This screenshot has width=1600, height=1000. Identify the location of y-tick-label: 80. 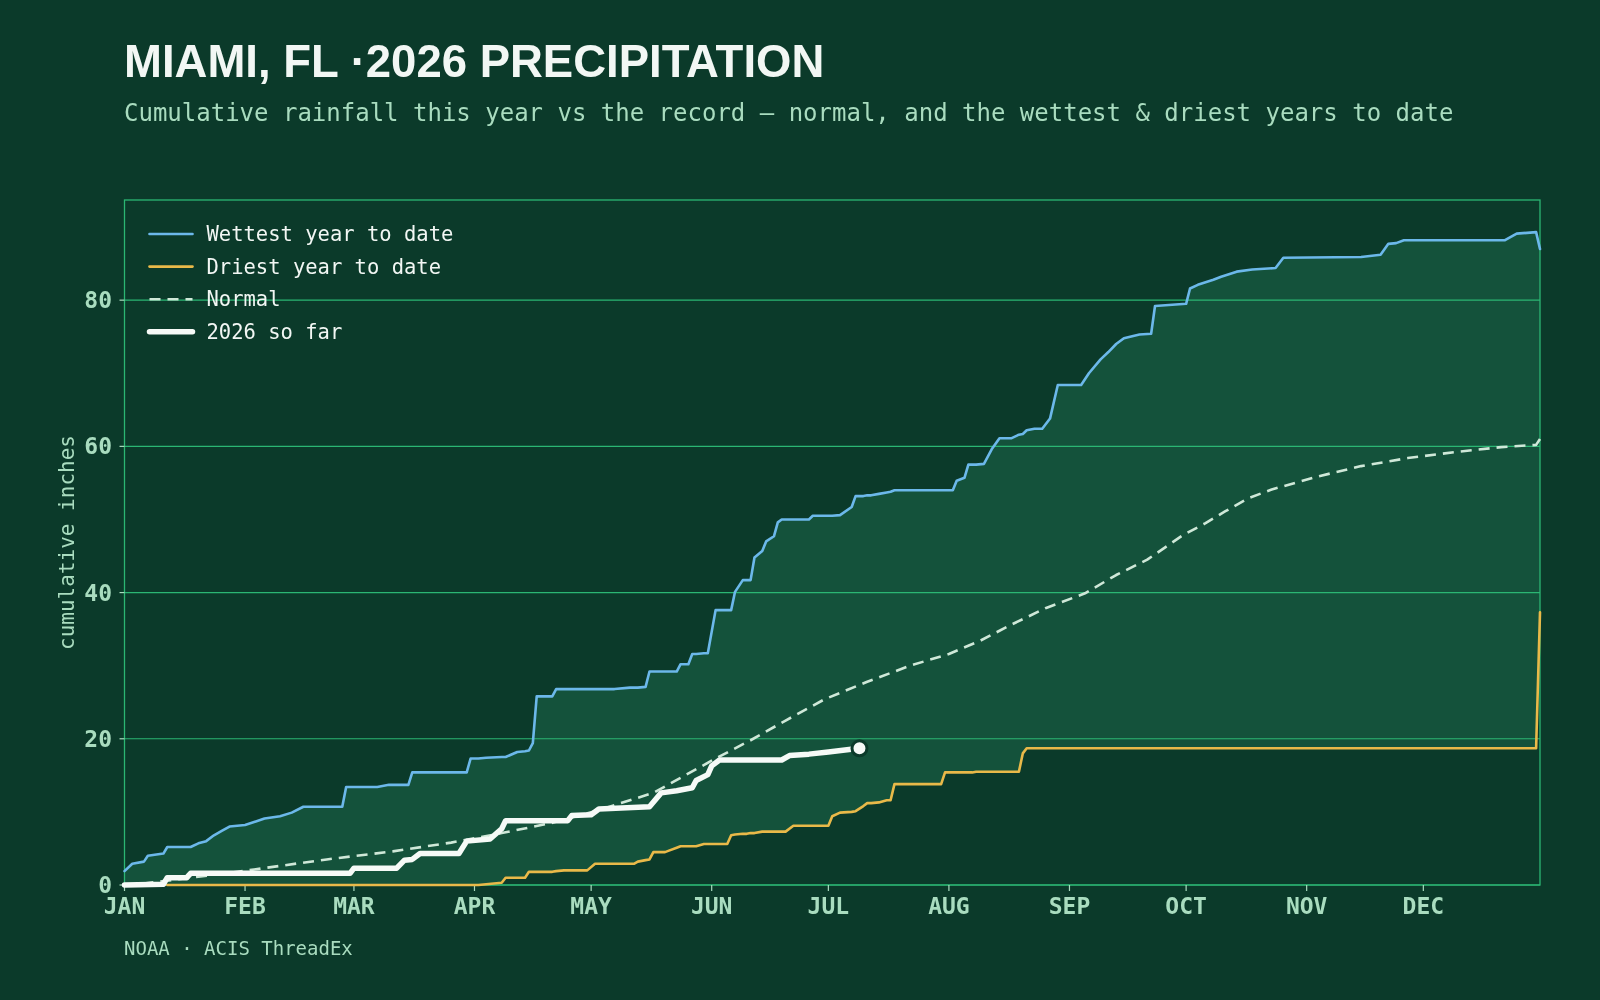
(98, 300).